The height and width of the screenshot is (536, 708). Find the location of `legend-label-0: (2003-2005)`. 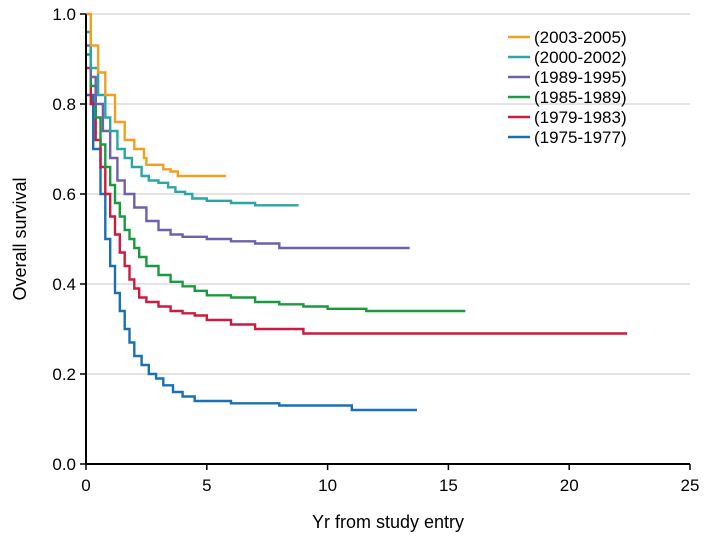

legend-label-0: (2003-2005) is located at coordinates (580, 37).